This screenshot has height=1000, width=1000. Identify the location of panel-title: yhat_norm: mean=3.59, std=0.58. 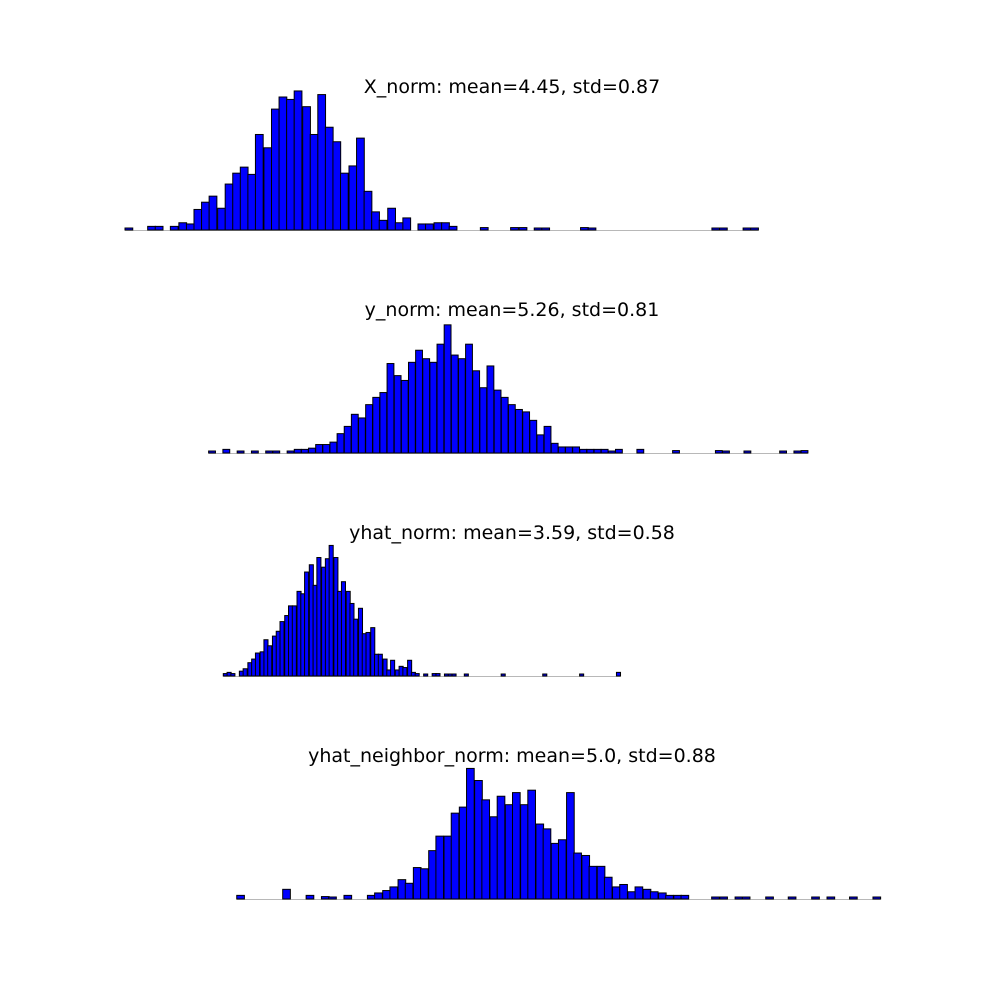
(512, 533).